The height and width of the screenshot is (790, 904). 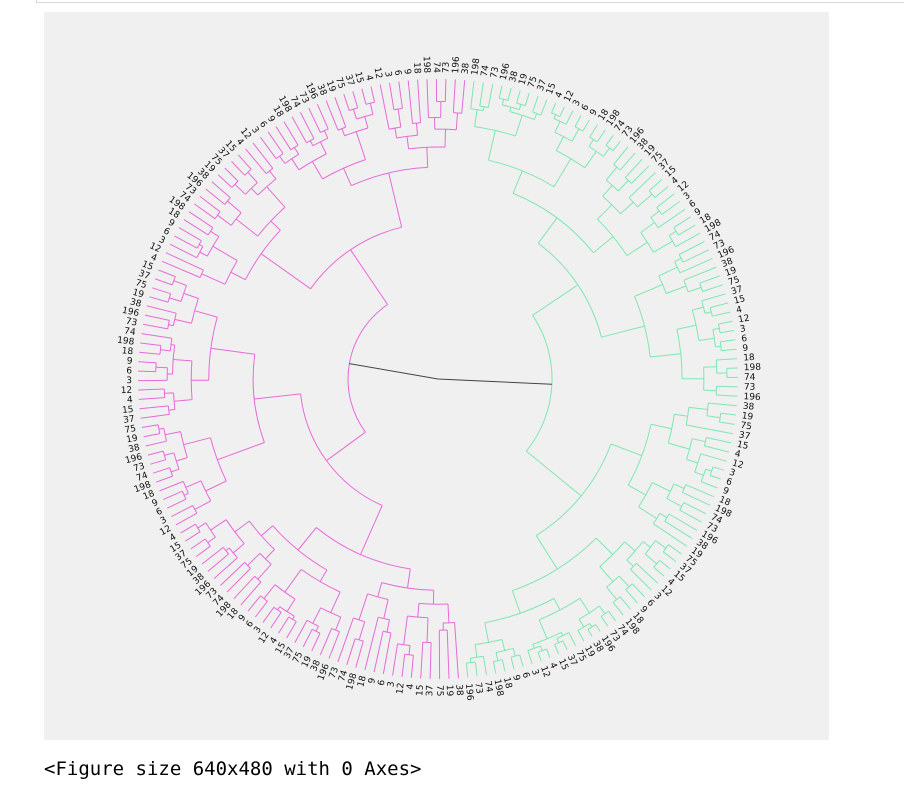 What do you see at coordinates (160, 513) in the screenshot?
I see `leaf-label-132: 6` at bounding box center [160, 513].